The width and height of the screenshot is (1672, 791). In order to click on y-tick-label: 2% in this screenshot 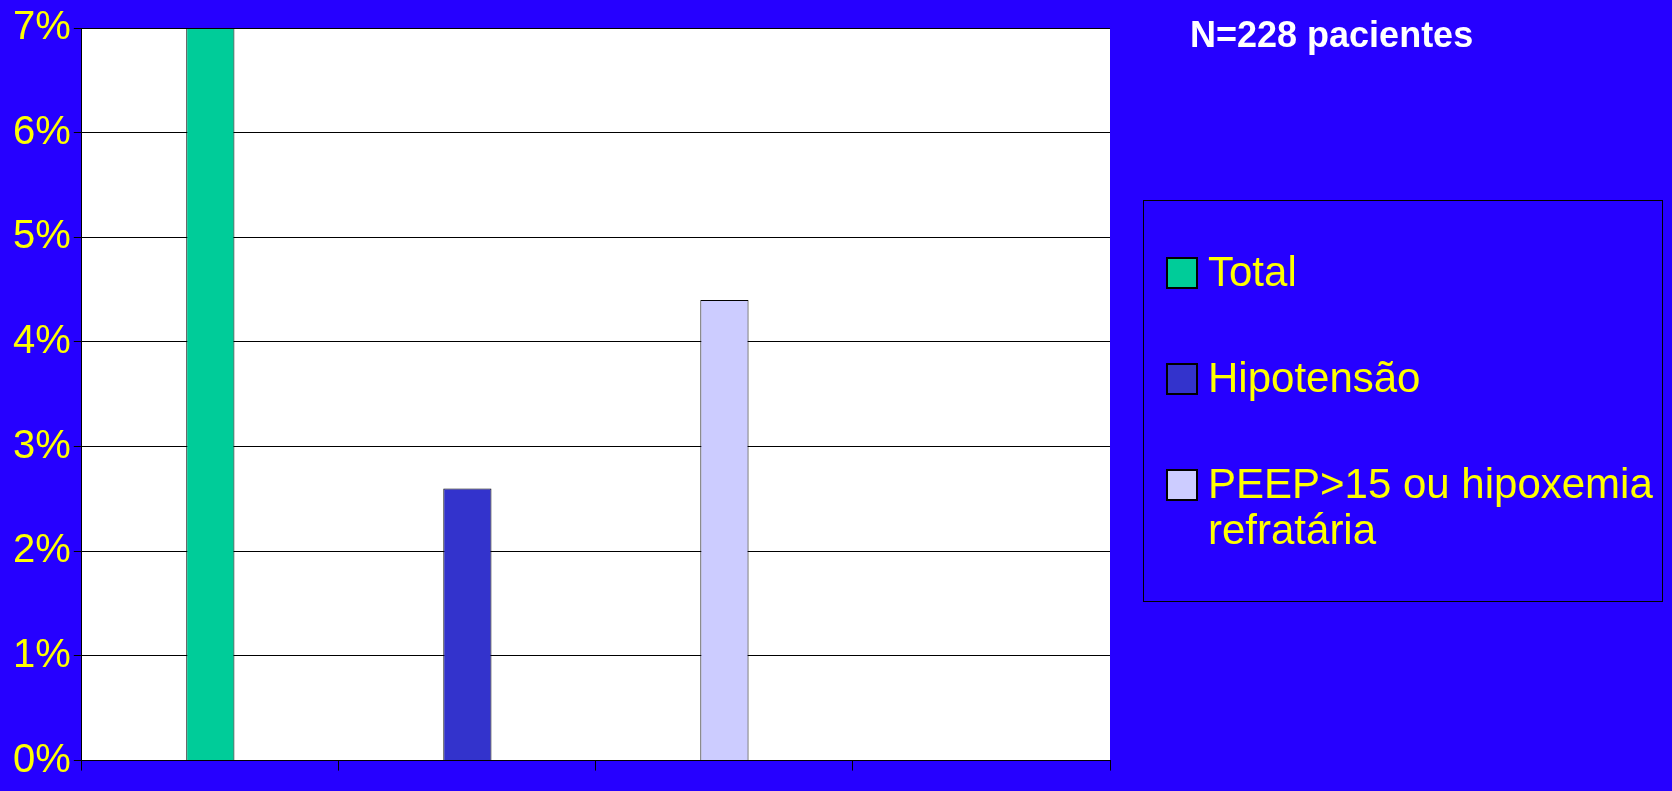, I will do `click(42, 548)`.